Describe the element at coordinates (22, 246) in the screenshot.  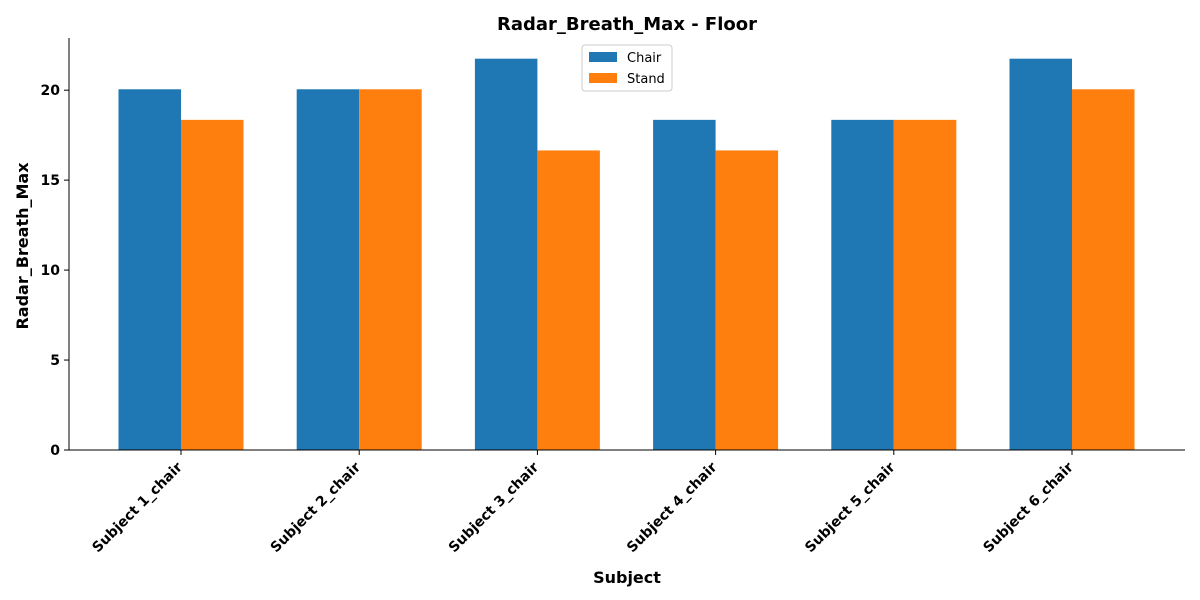
I see `y-axis-label: Radar_Breath_Max` at that location.